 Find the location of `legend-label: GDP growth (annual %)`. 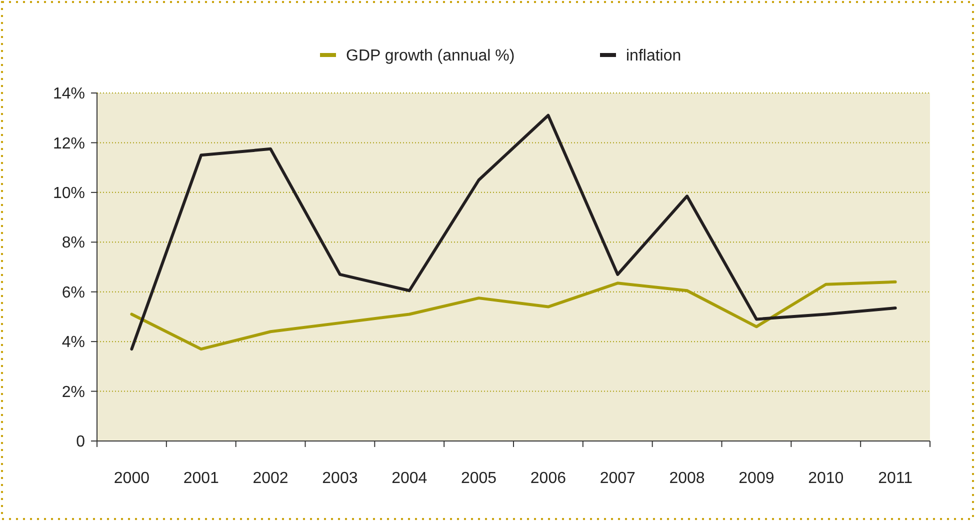

legend-label: GDP growth (annual %) is located at coordinates (430, 56).